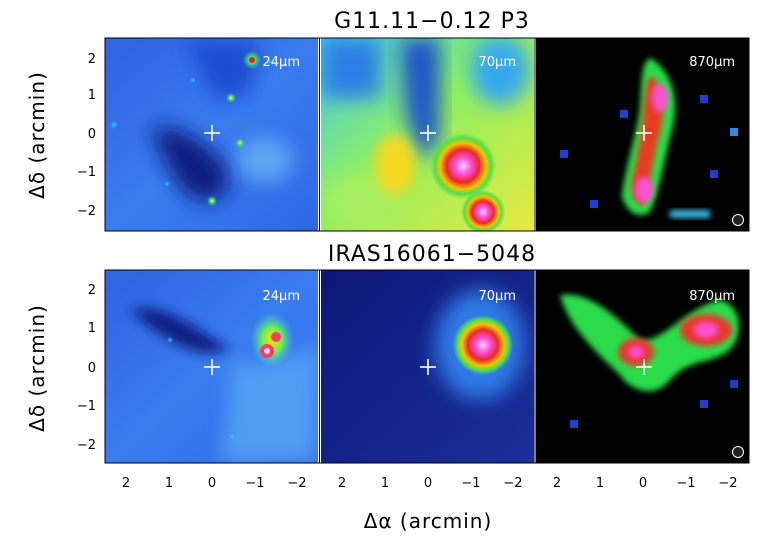 Image resolution: width=780 pixels, height=540 pixels. I want to click on y-axis-label-row1: Δδ (arcmin), so click(37, 135).